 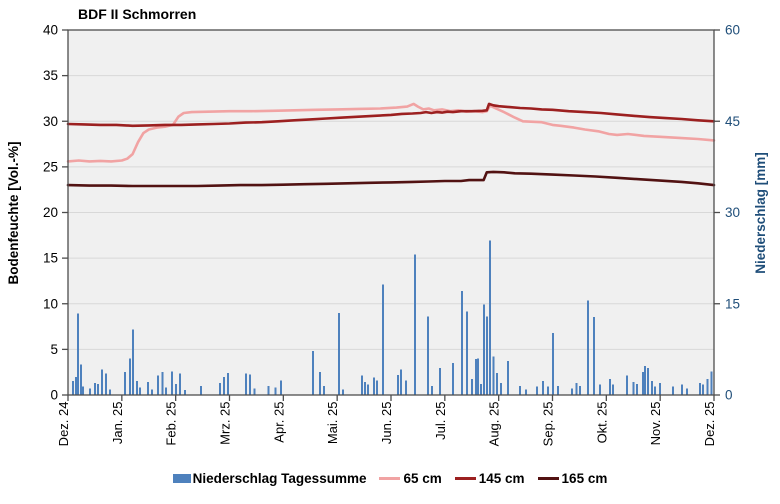 I want to click on y-left-tick-label: 10, so click(x=50, y=303).